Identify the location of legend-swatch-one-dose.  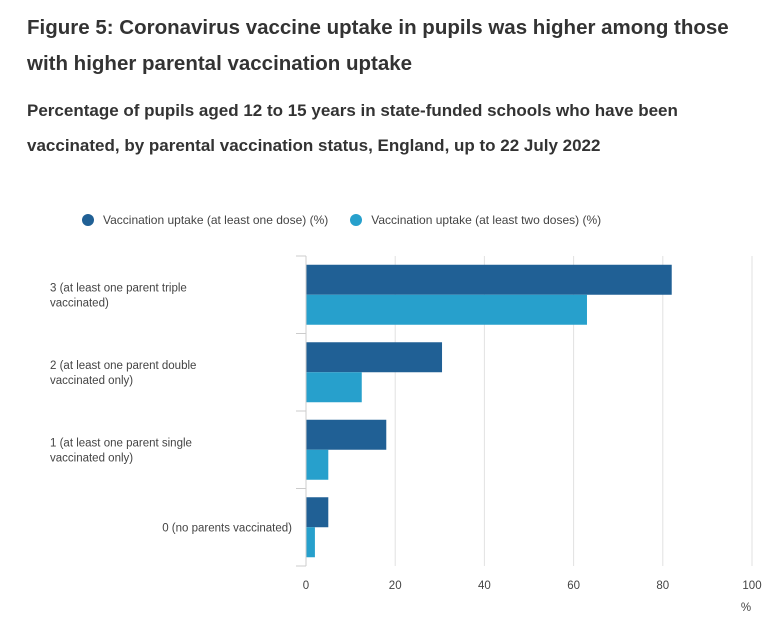
(88, 220).